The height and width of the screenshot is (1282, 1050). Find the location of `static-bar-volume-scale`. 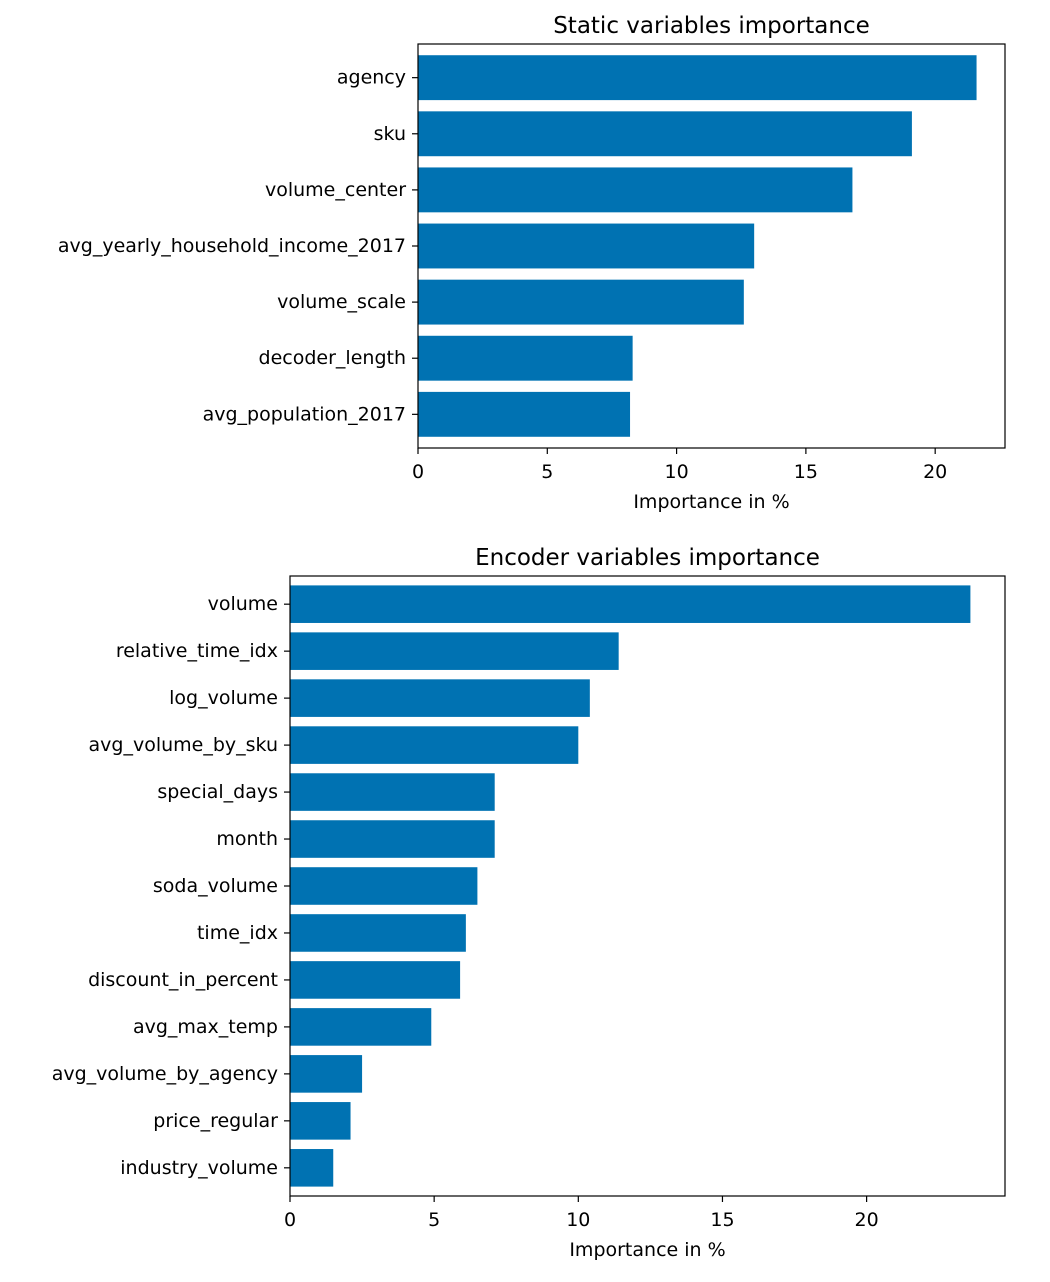

static-bar-volume-scale is located at coordinates (581, 302).